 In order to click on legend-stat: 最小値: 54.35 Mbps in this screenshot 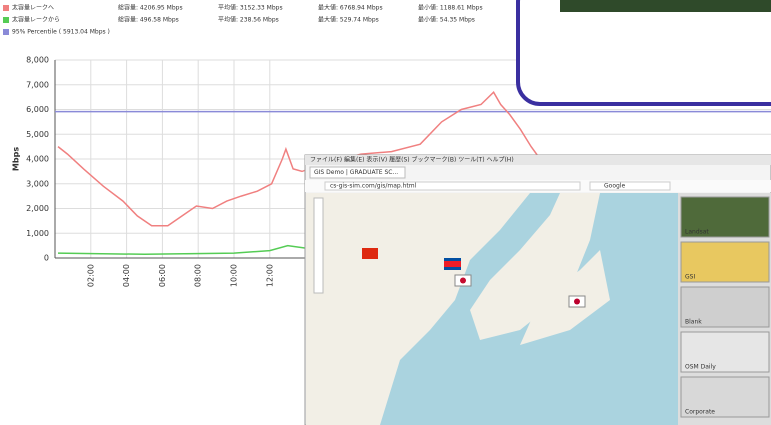, I will do `click(446, 20)`.